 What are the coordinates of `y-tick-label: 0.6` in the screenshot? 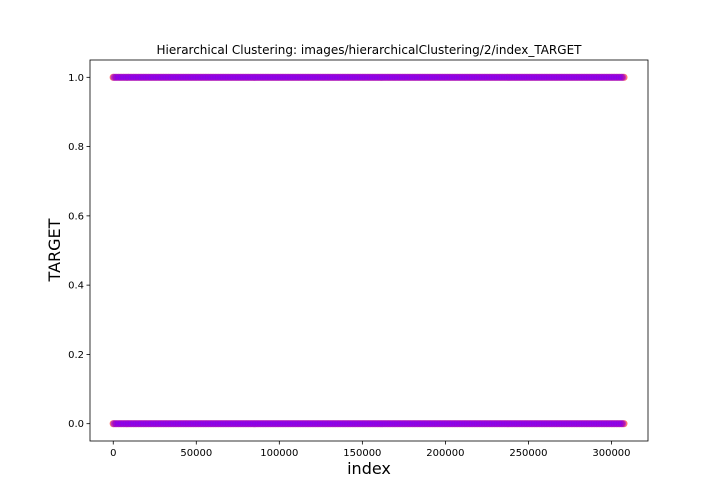 It's located at (76, 216).